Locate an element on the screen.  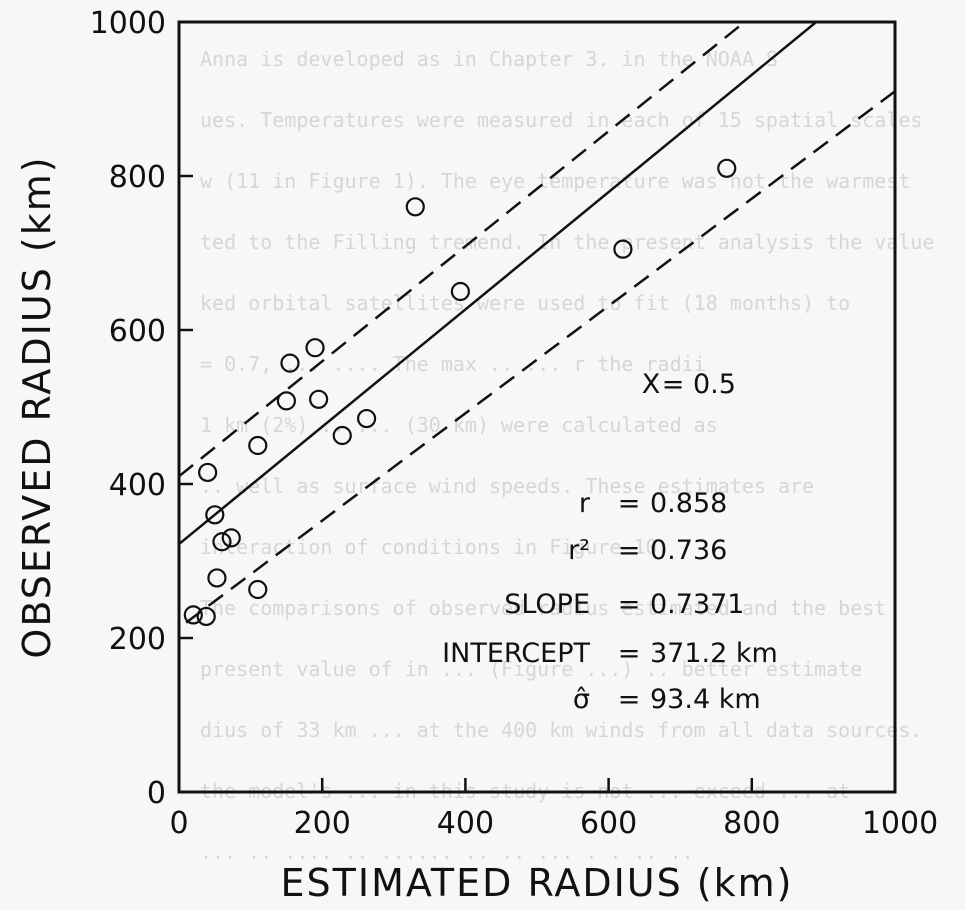
y-tick-label: 1000 is located at coordinates (128, 23).